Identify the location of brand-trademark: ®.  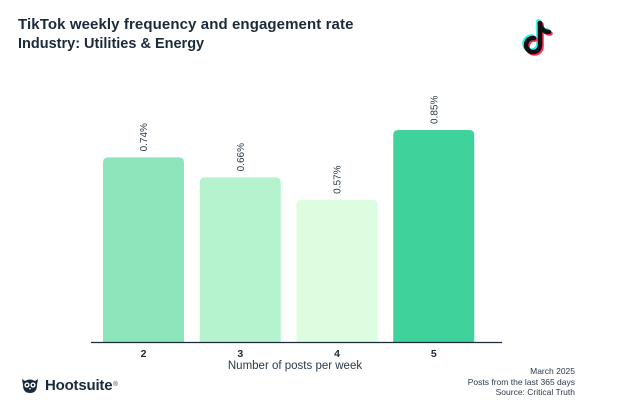
(115, 385).